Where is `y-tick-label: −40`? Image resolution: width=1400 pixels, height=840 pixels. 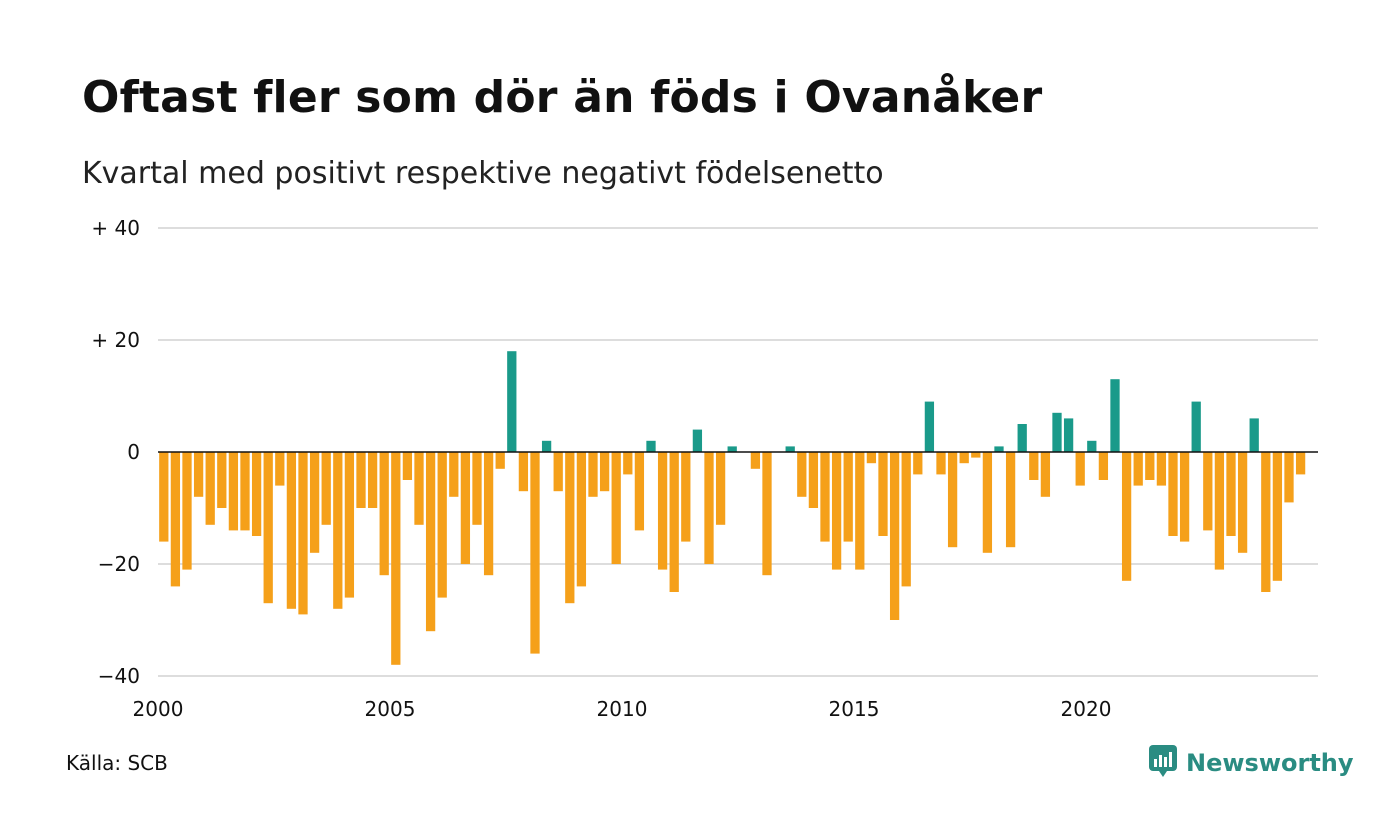
y-tick-label: −40 is located at coordinates (119, 676).